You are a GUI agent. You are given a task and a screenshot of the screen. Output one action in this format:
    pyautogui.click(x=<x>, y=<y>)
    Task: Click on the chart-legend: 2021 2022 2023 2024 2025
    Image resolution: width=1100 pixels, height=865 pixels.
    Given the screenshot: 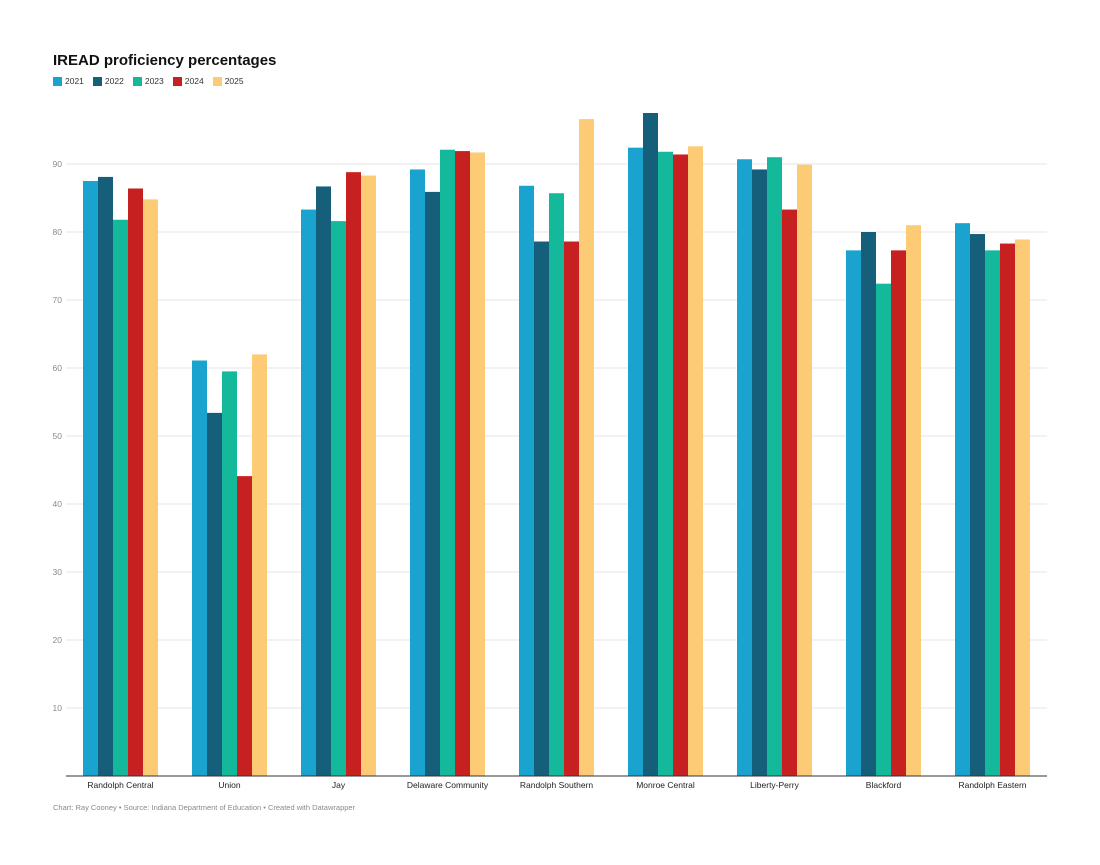 What is the action you would take?
    pyautogui.click(x=148, y=81)
    